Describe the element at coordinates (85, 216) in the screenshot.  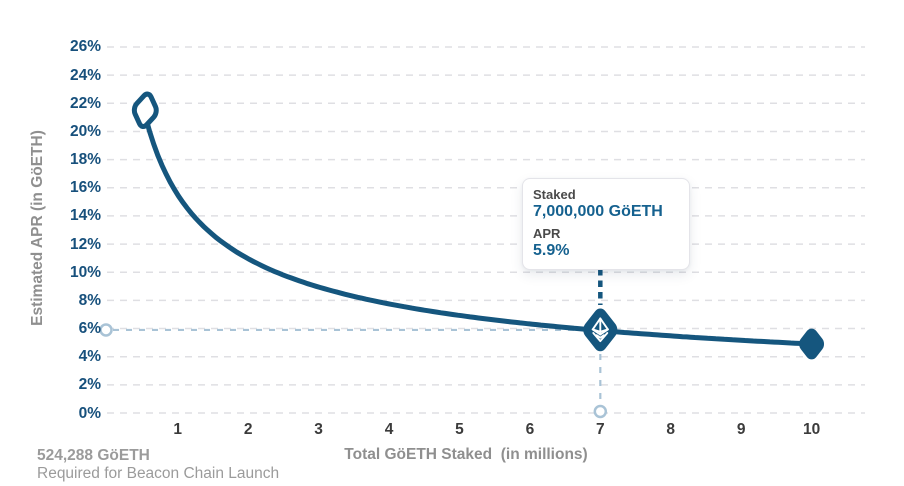
I see `y-tick-label: 14%` at that location.